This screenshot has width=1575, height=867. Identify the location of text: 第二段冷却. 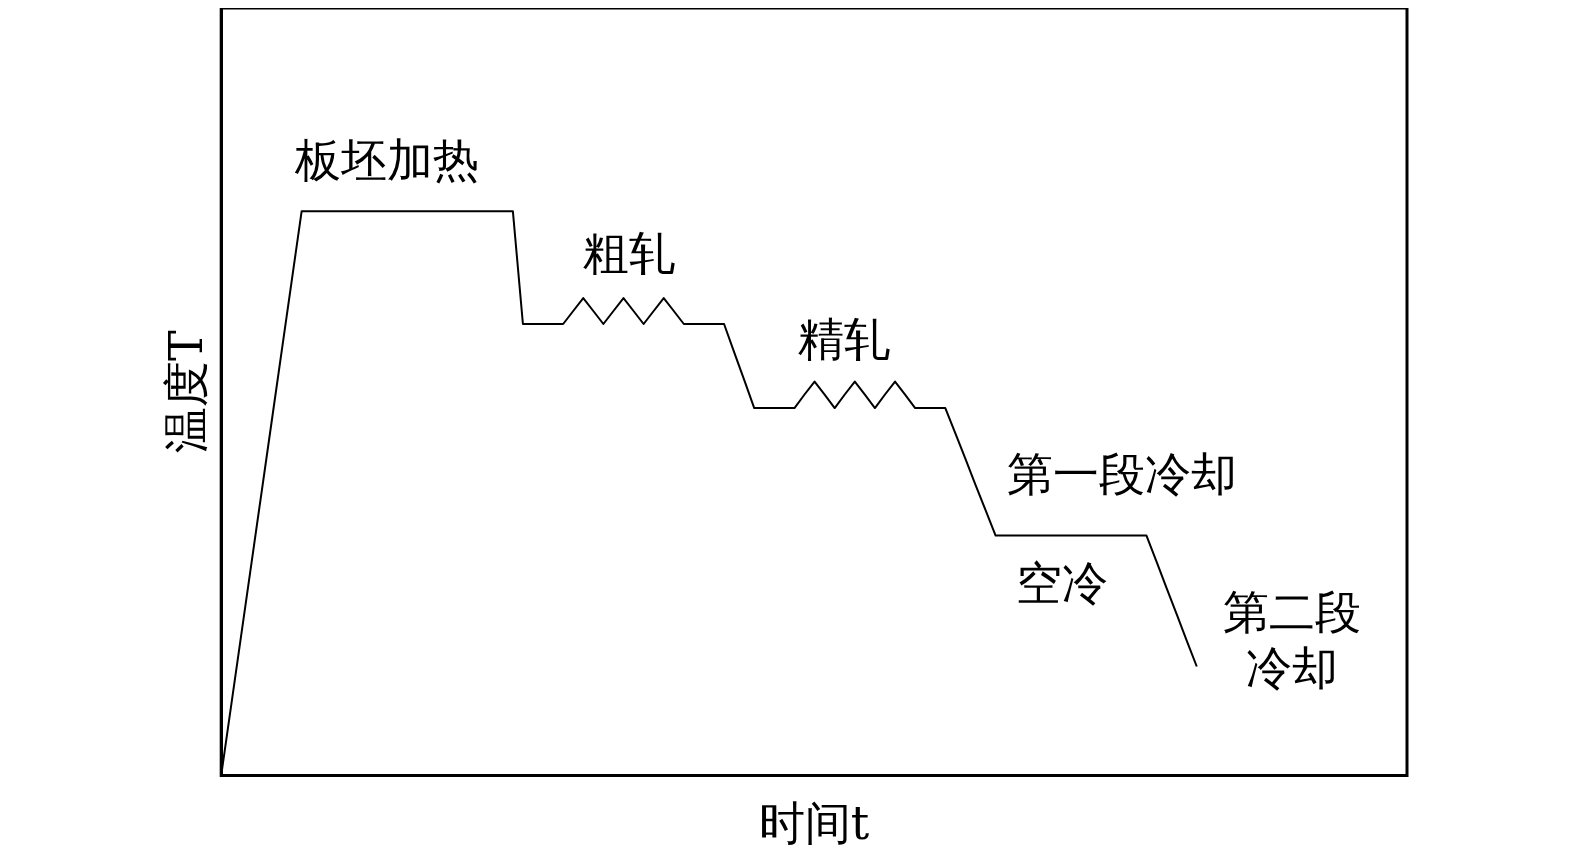
(1291, 640).